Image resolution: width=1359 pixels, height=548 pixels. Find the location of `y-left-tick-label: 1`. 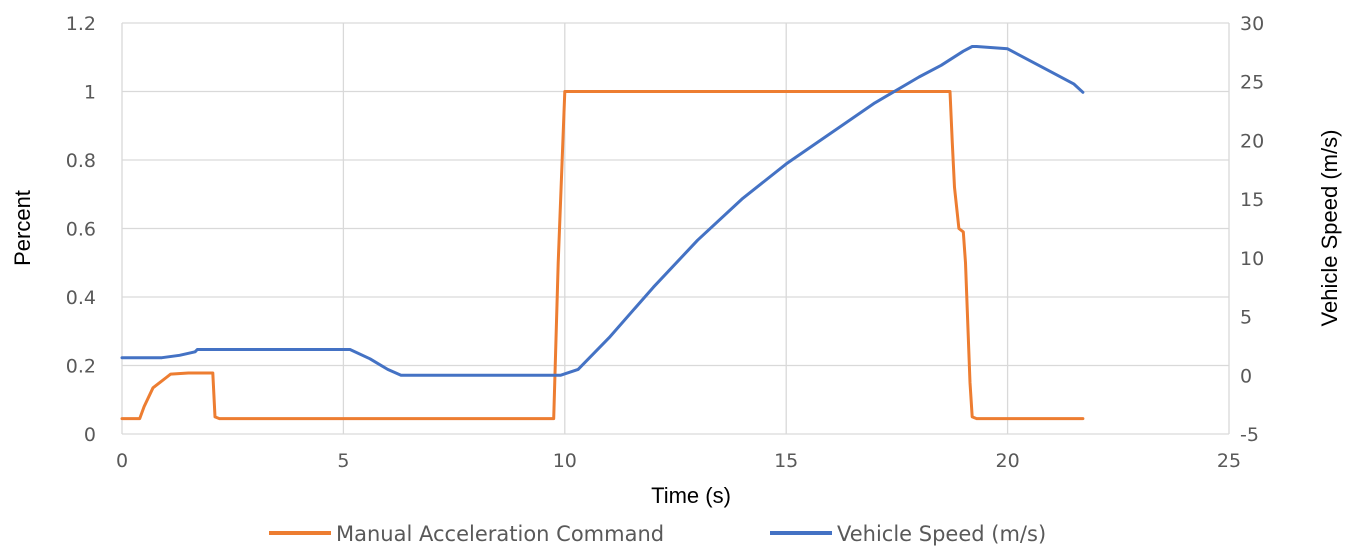

y-left-tick-label: 1 is located at coordinates (90, 93).